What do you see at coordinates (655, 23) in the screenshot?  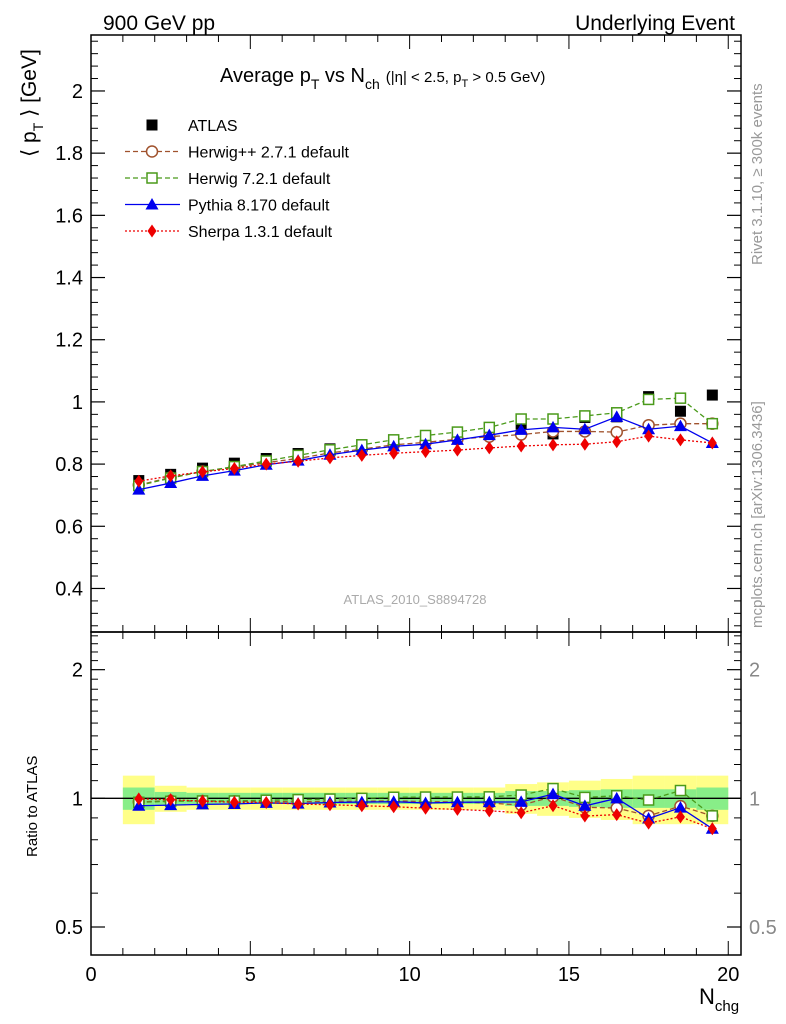 I see `header-right-label: Underlying Event` at bounding box center [655, 23].